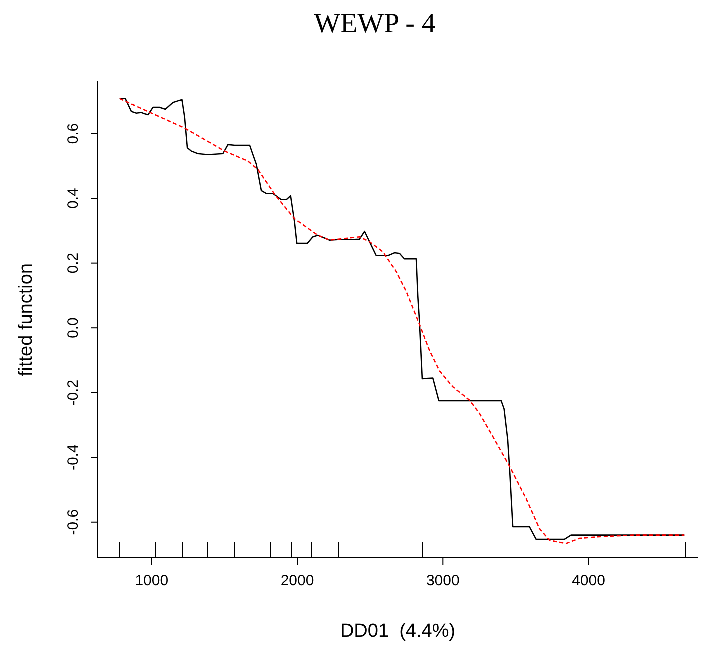 The width and height of the screenshot is (702, 646). I want to click on x-tick-label: 1000, so click(152, 581).